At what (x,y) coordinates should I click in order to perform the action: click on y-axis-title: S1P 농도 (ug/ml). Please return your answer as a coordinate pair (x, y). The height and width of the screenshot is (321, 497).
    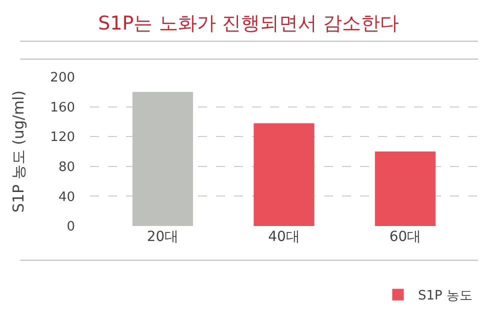
    Looking at the image, I should click on (18, 151).